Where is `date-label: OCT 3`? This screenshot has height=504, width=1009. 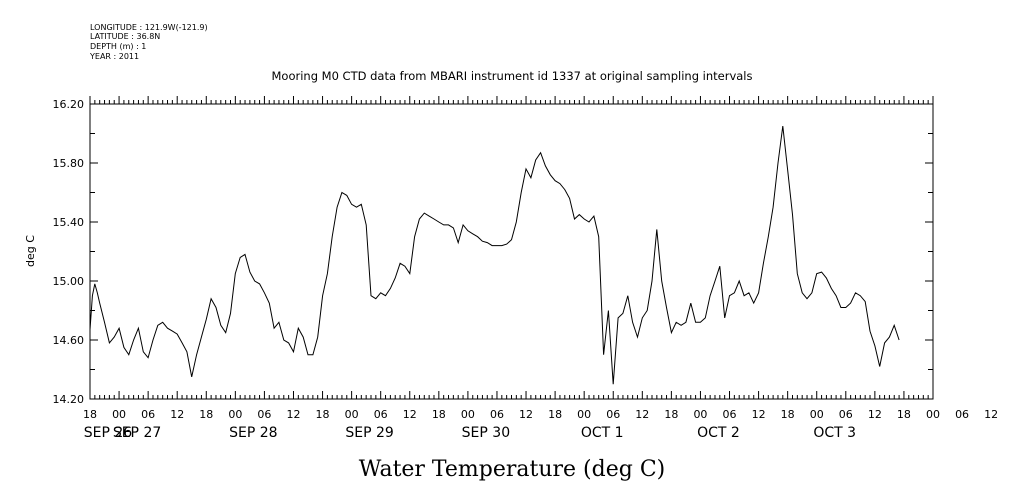 date-label: OCT 3 is located at coordinates (834, 433).